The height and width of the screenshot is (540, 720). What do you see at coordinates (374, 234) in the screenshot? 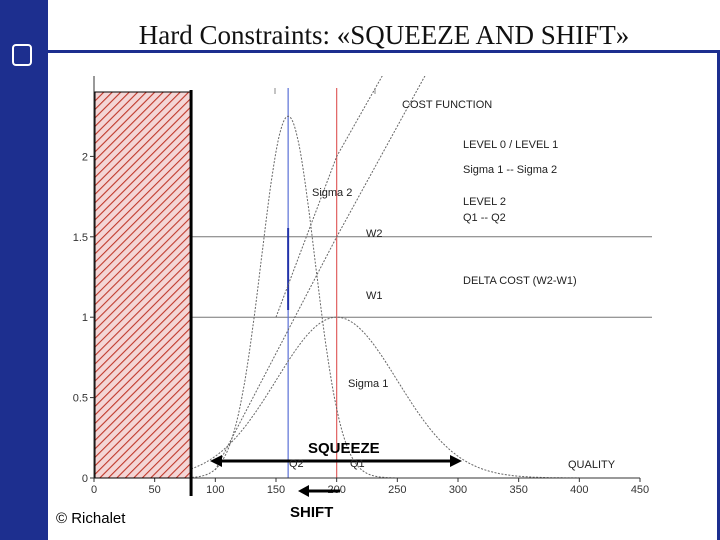
I see `w2-label: W2` at bounding box center [374, 234].